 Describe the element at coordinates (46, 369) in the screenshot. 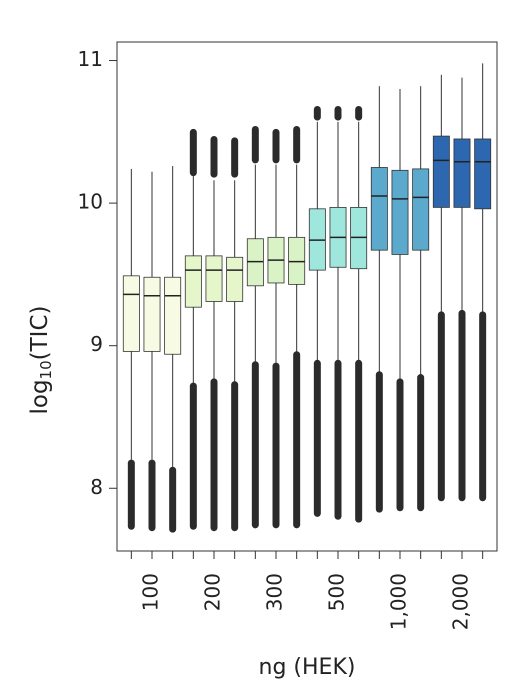

I see `y-label-sub: 10` at that location.